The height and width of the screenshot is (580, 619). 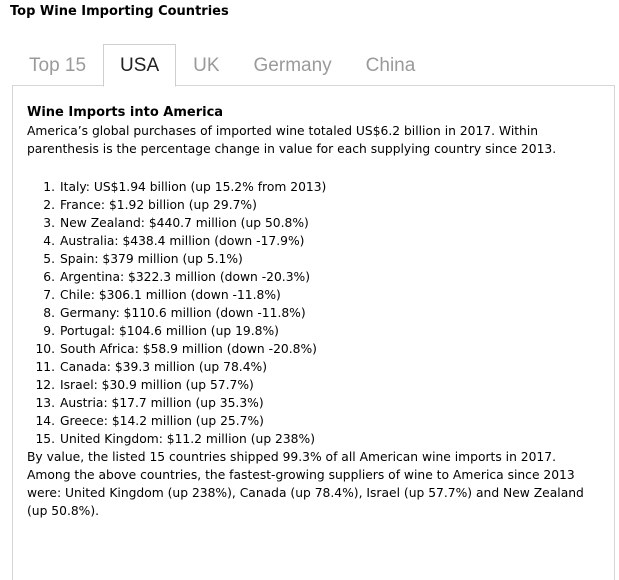 What do you see at coordinates (49, 277) in the screenshot?
I see `list-item-number: 6.` at bounding box center [49, 277].